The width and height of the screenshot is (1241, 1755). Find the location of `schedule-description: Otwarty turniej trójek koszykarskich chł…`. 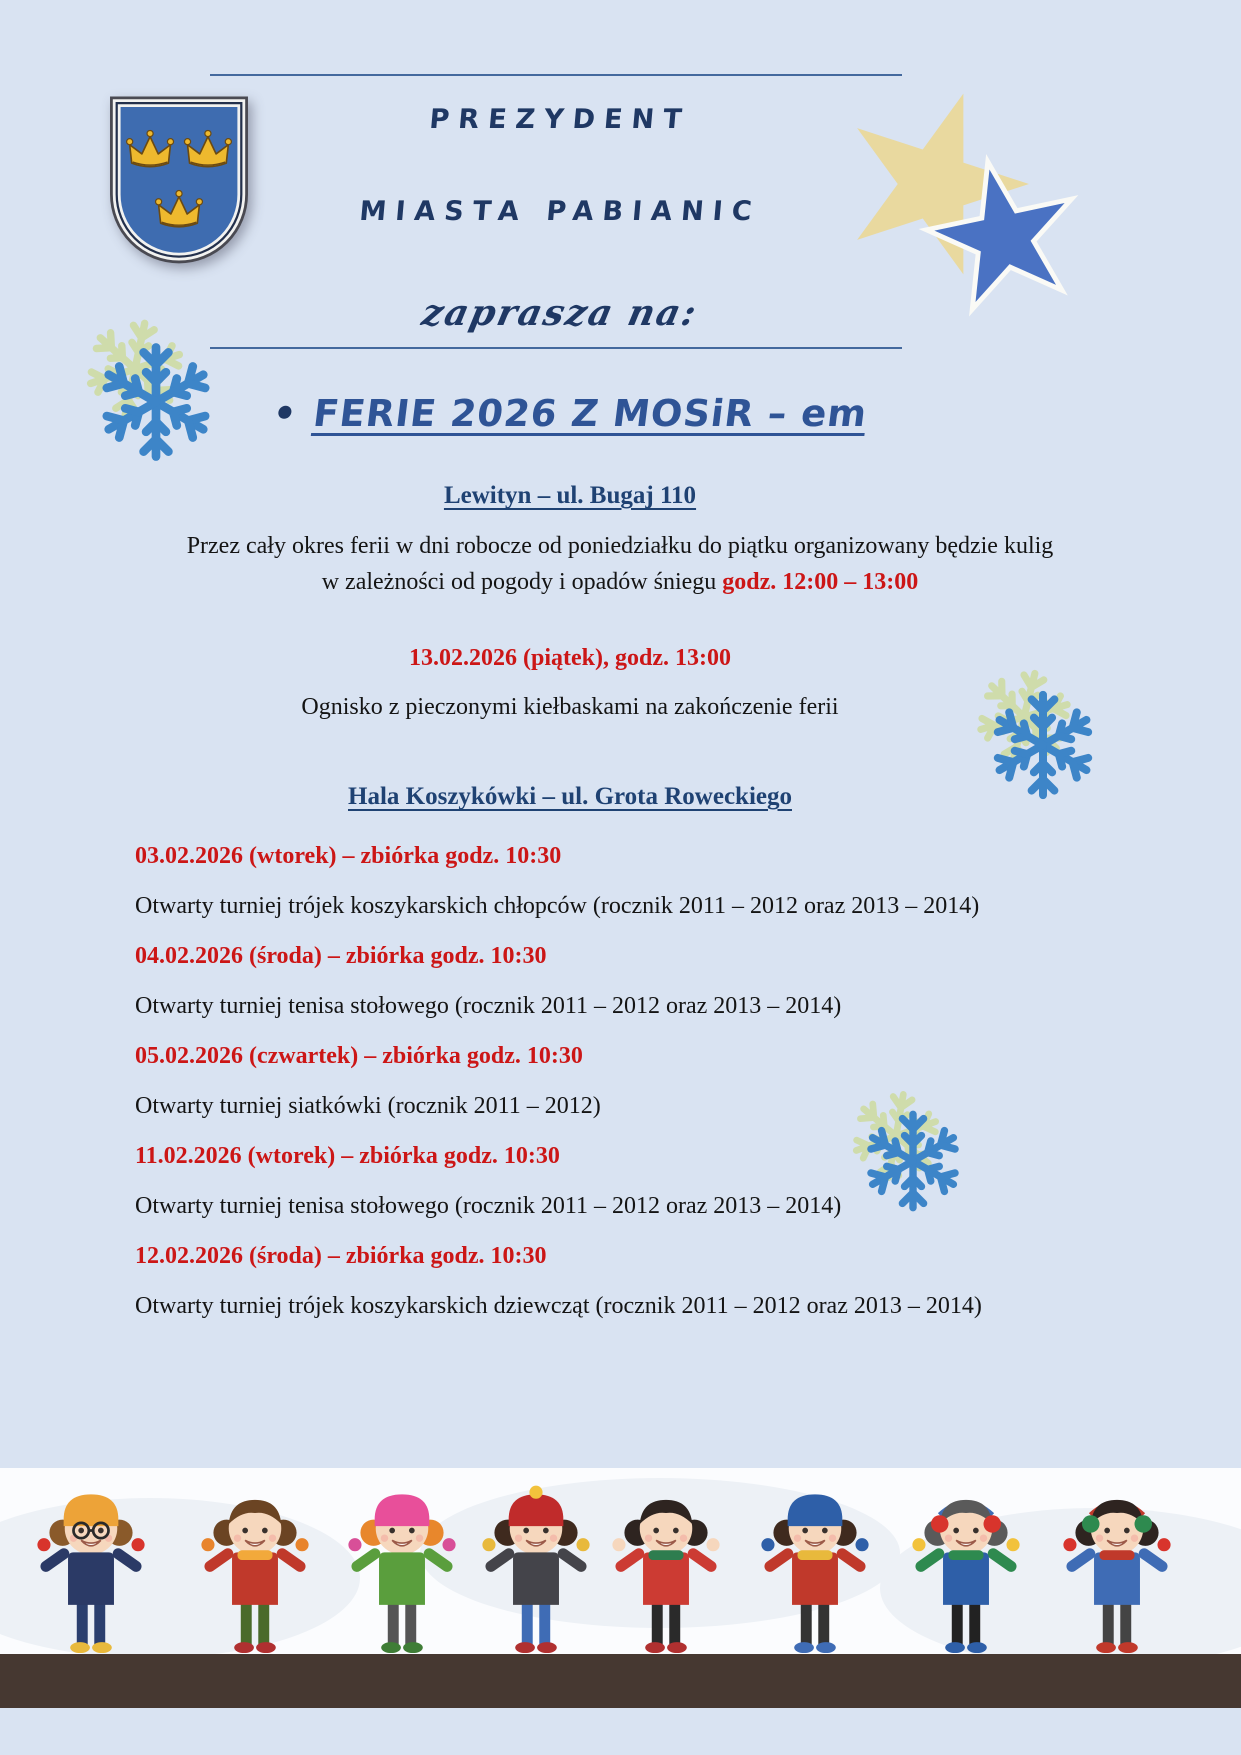

schedule-description: Otwarty turniej trójek koszykarskich chł… is located at coordinates (557, 906).